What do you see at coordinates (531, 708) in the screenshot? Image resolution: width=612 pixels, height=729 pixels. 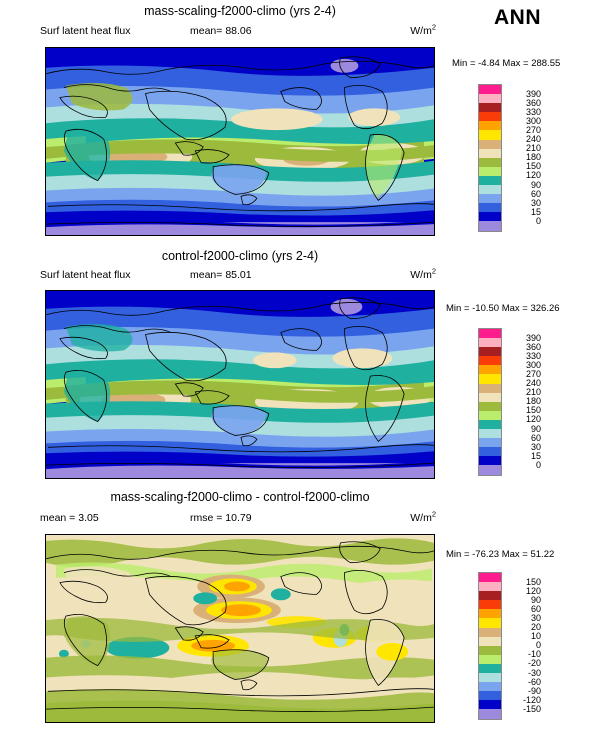 I see `colorbar-tick: -150` at bounding box center [531, 708].